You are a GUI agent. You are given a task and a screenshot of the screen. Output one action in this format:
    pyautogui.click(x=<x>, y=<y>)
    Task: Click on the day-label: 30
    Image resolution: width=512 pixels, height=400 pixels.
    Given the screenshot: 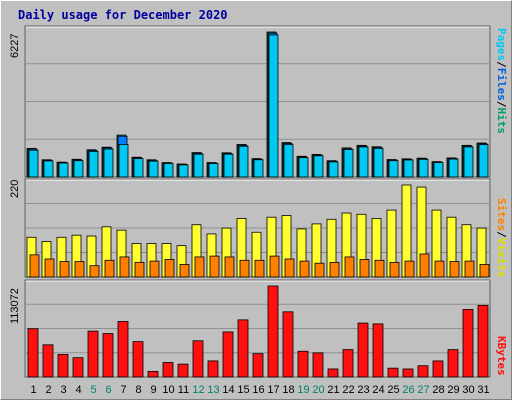 What is the action you would take?
    pyautogui.click(x=468, y=390)
    